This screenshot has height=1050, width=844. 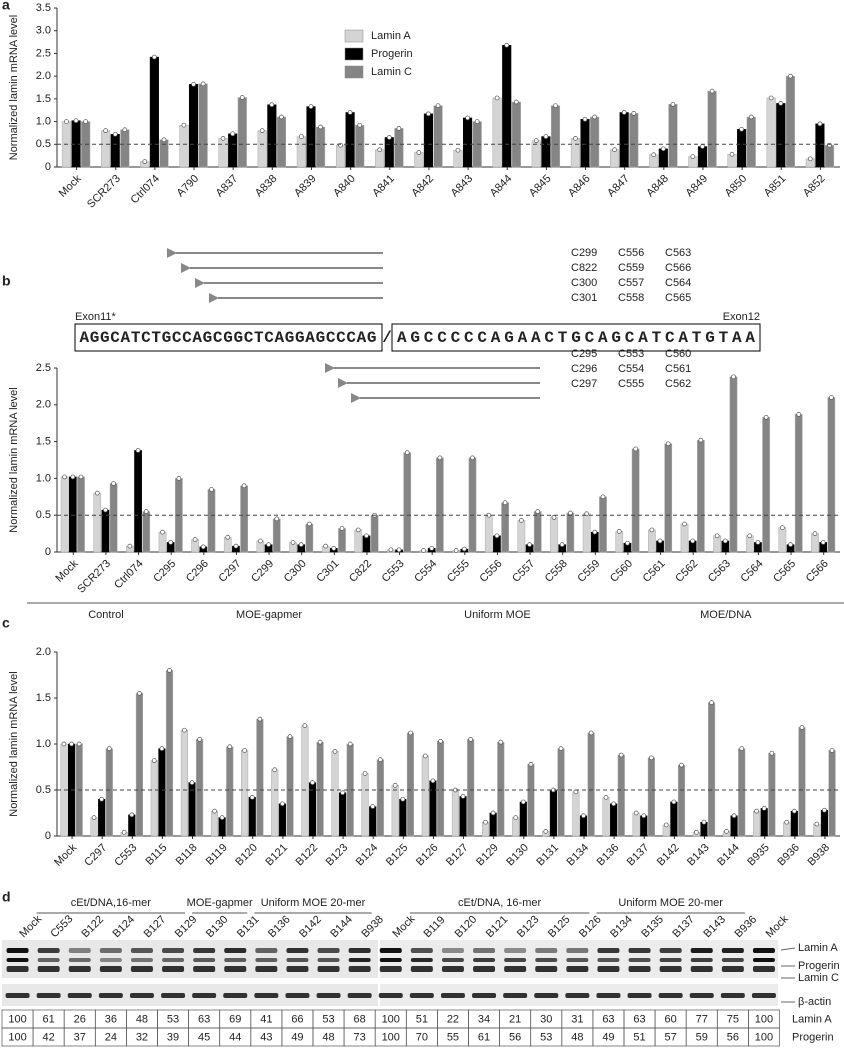 I want to click on lane-label: B129, so click(x=186, y=927).